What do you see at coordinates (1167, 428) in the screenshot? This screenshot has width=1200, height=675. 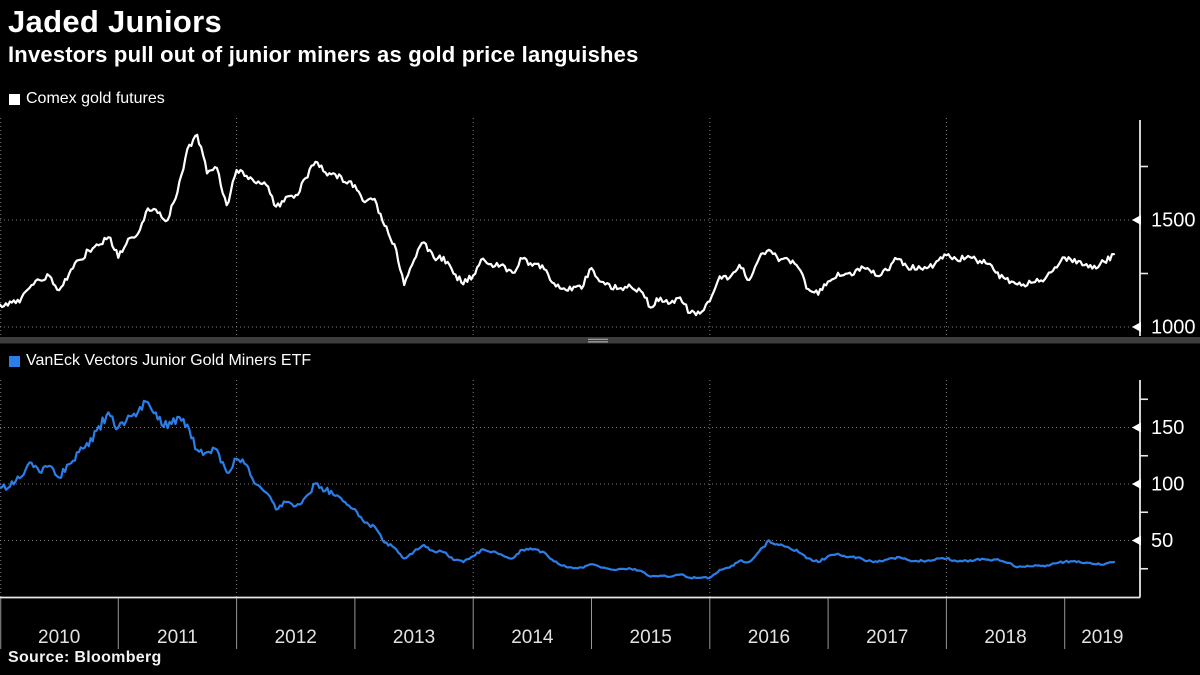 I see `y-axis-tick-label: 150` at bounding box center [1167, 428].